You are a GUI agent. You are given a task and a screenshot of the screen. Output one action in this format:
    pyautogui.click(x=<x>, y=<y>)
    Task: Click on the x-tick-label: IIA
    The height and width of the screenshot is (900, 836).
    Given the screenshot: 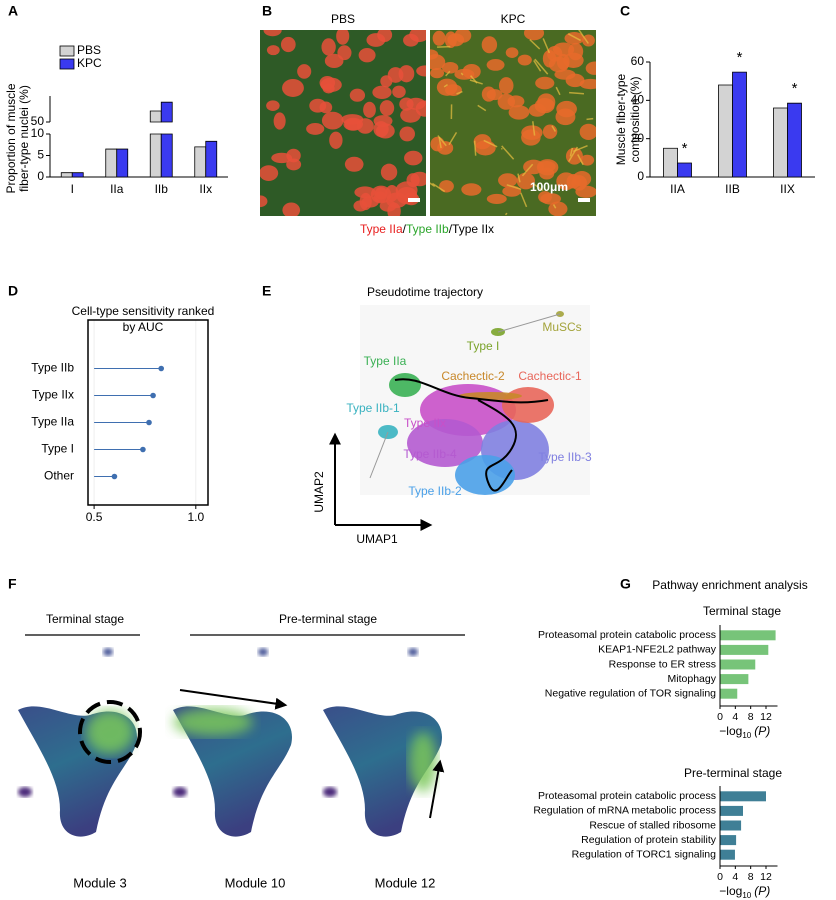 What is the action you would take?
    pyautogui.click(x=677, y=189)
    